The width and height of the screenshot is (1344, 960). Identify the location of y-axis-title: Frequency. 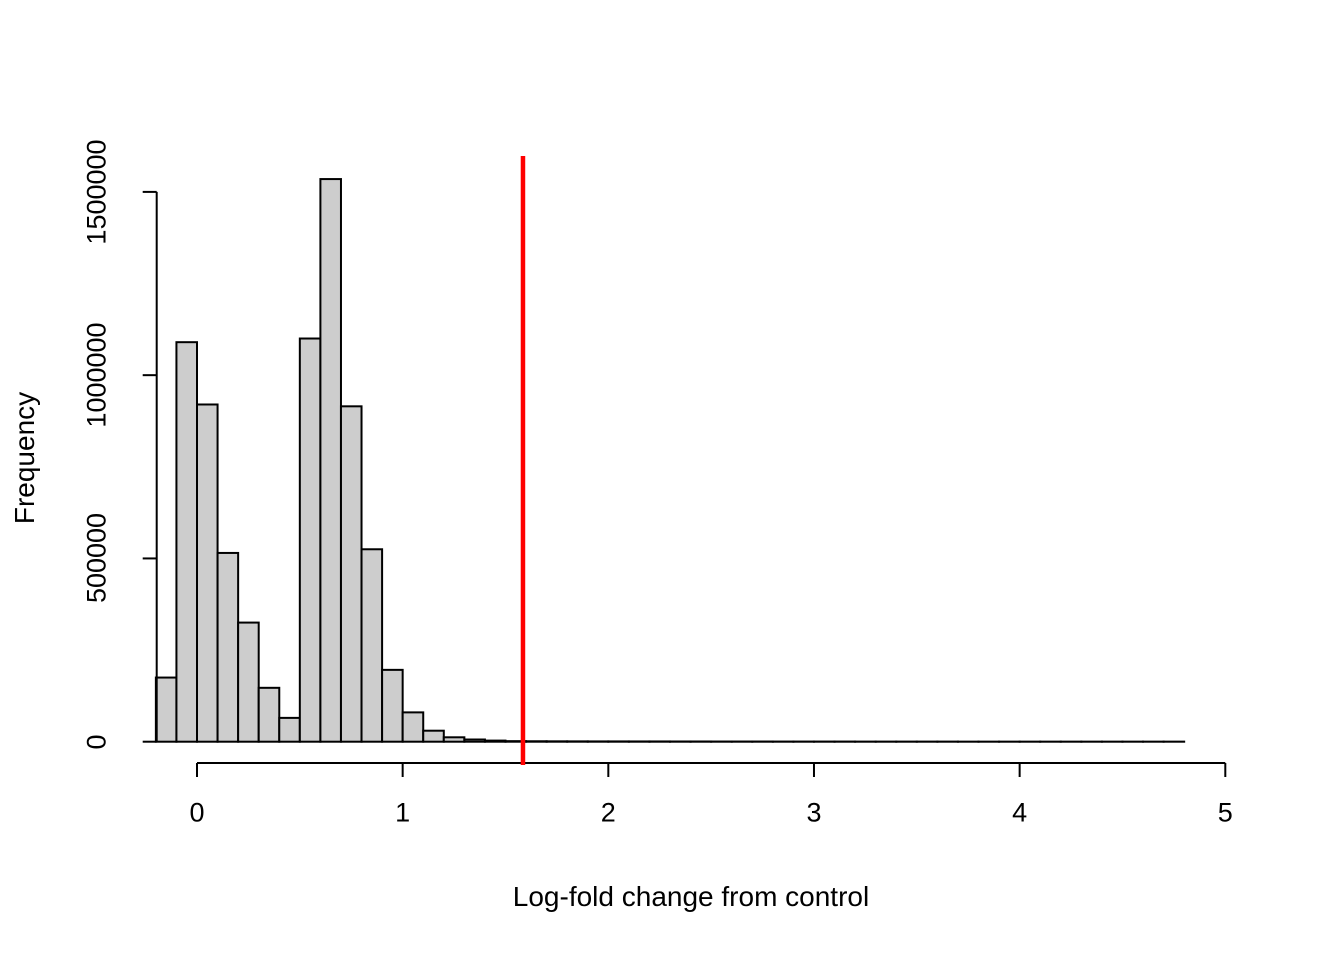
(24, 458).